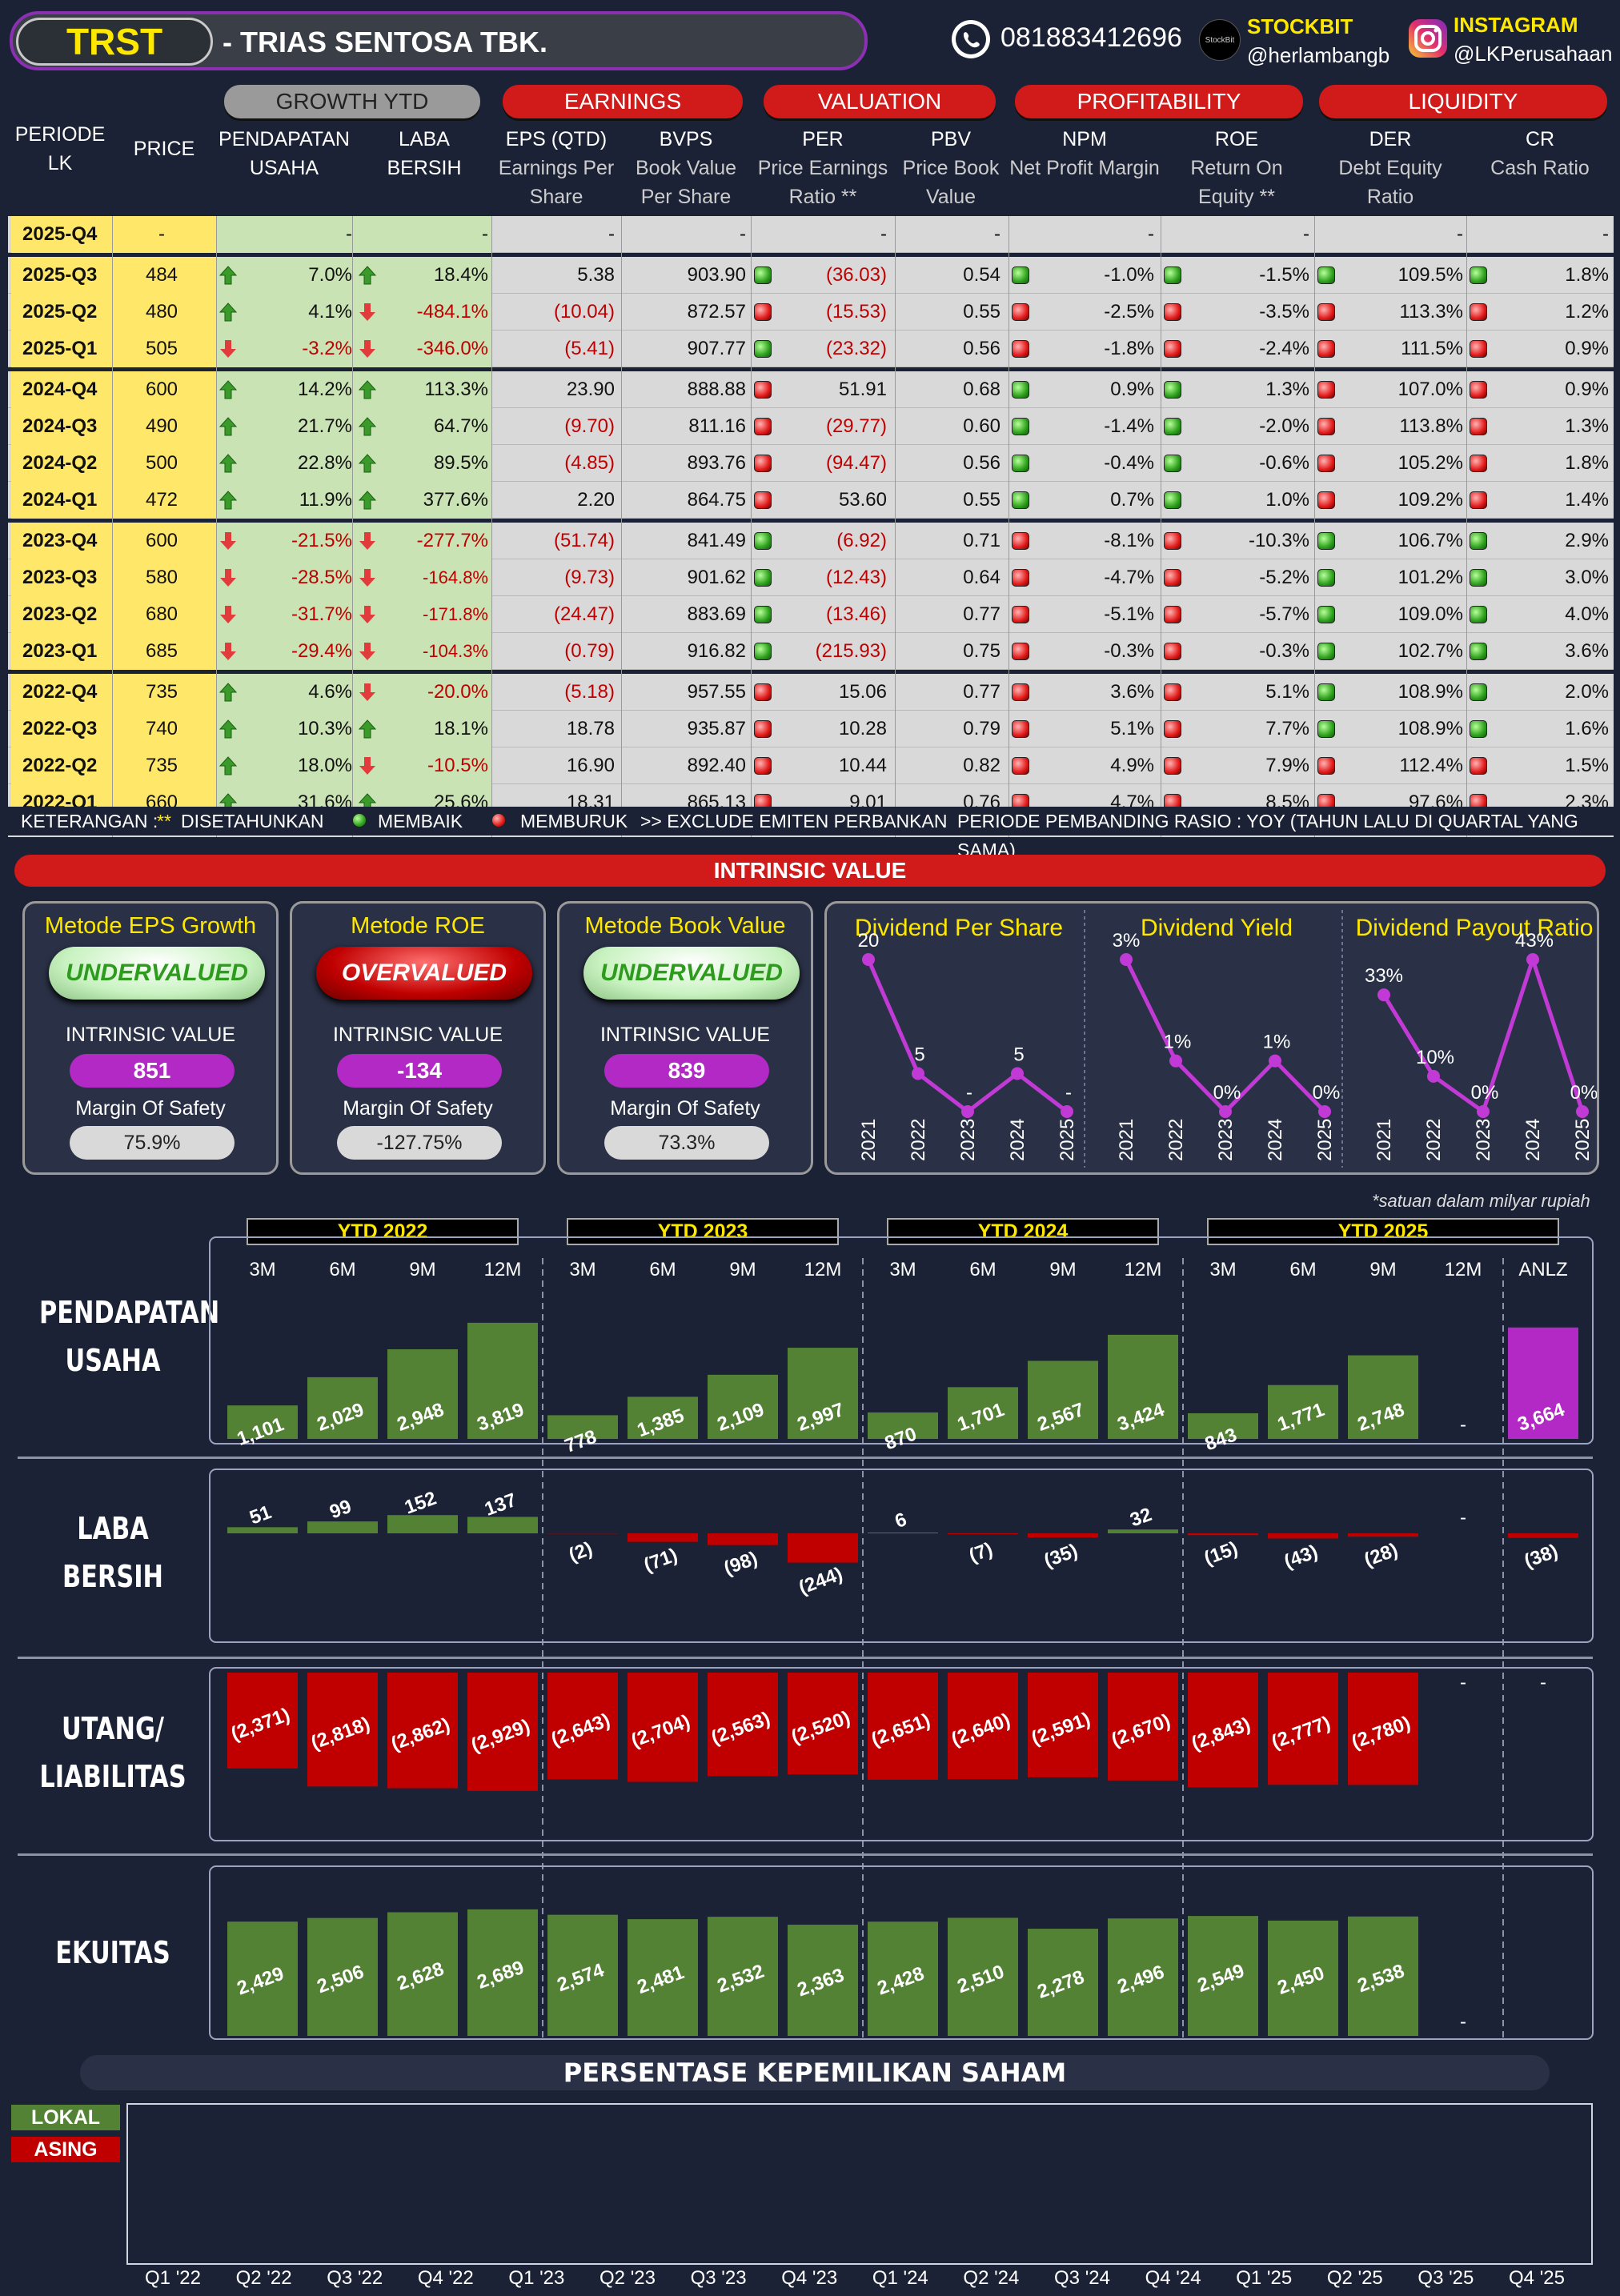 This screenshot has width=1620, height=2296. I want to click on dividend-label: 0%, so click(1583, 1093).